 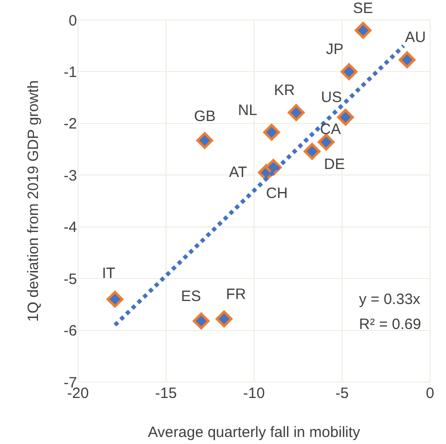 What do you see at coordinates (109, 273) in the screenshot?
I see `annotation: IT` at bounding box center [109, 273].